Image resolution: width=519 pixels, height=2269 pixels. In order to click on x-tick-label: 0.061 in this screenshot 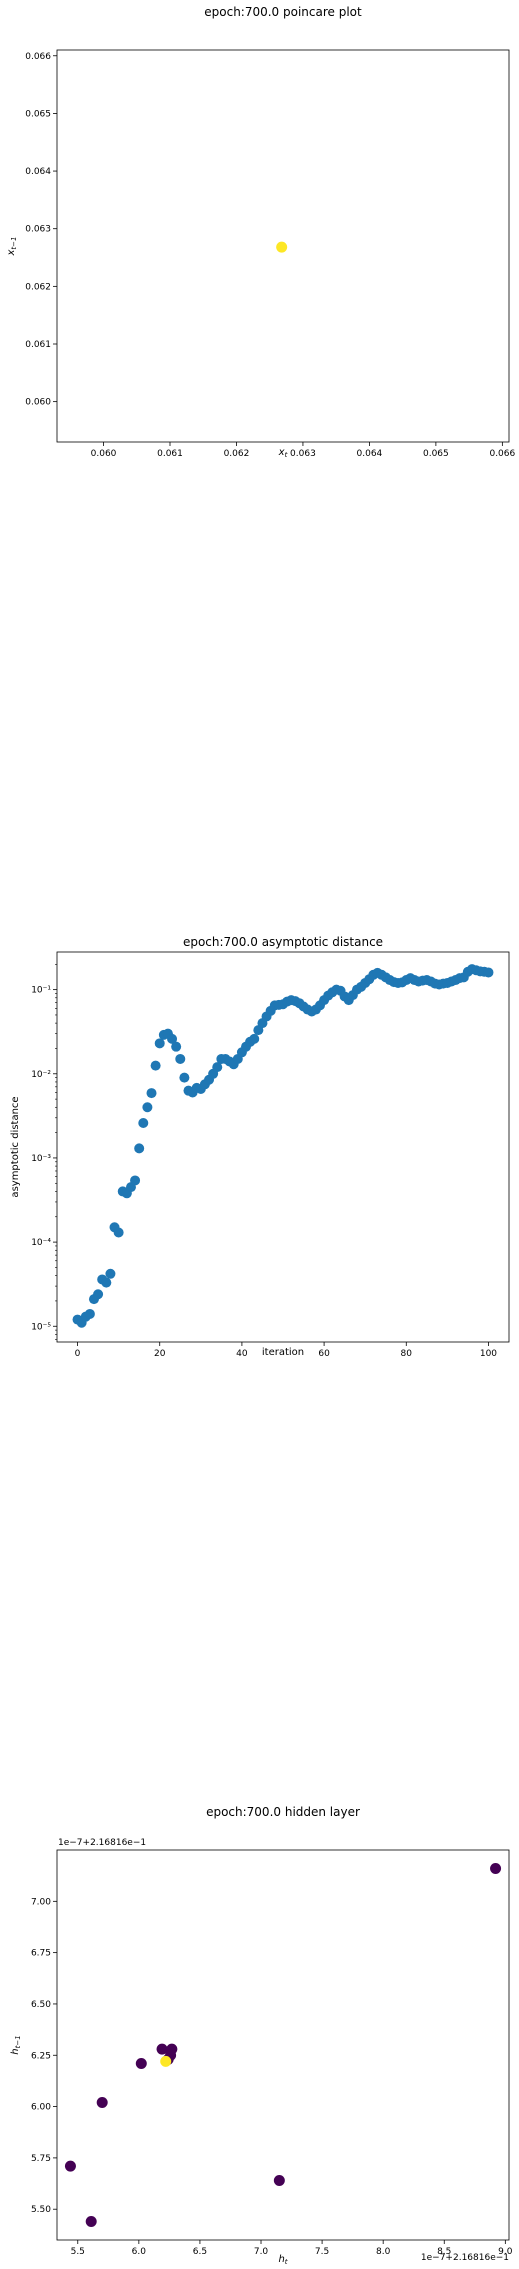, I will do `click(170, 454)`.